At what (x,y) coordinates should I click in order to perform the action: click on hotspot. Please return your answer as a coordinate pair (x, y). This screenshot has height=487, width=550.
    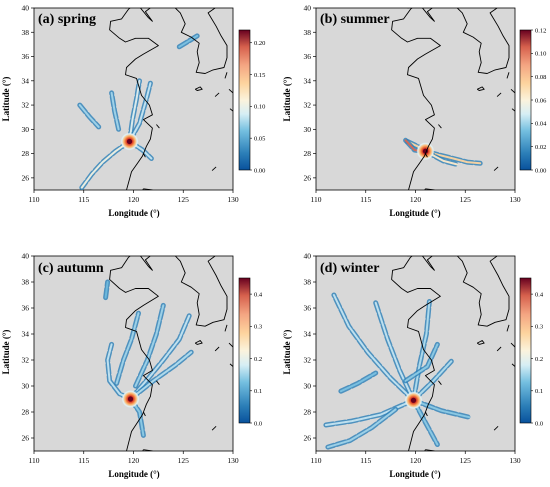
    Looking at the image, I should click on (413, 400).